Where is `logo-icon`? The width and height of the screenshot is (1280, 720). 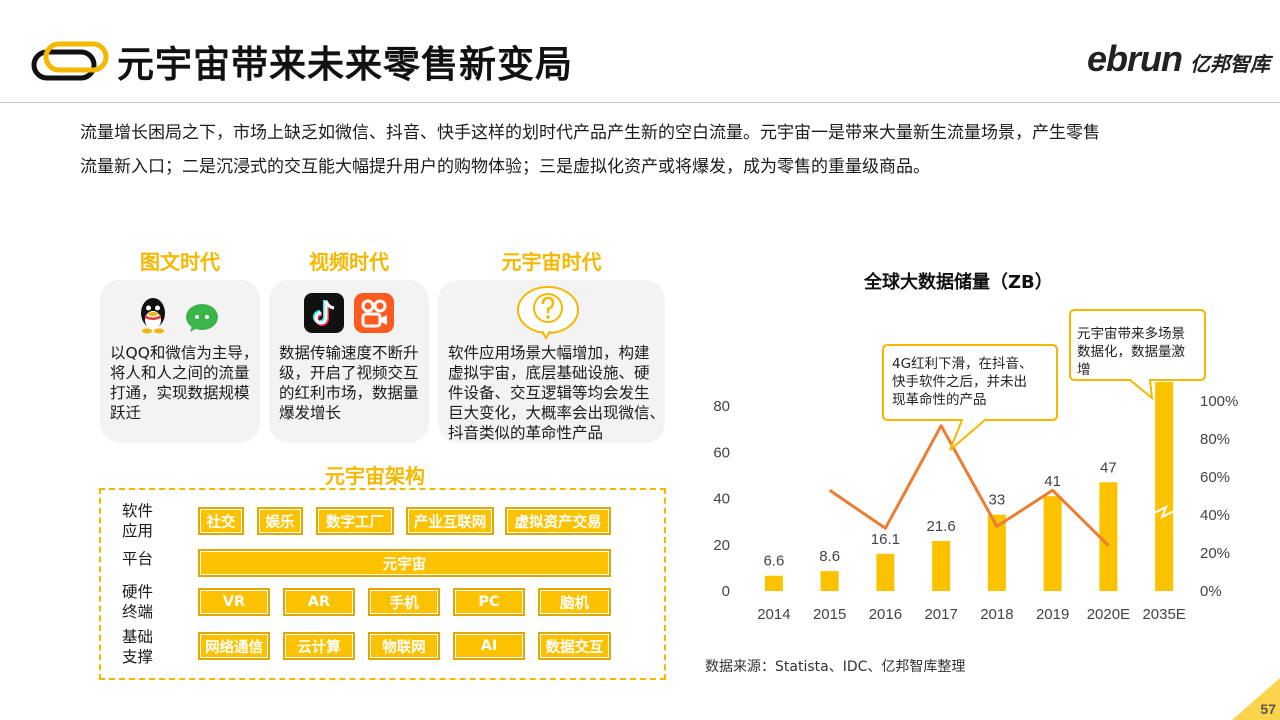
logo-icon is located at coordinates (70, 61).